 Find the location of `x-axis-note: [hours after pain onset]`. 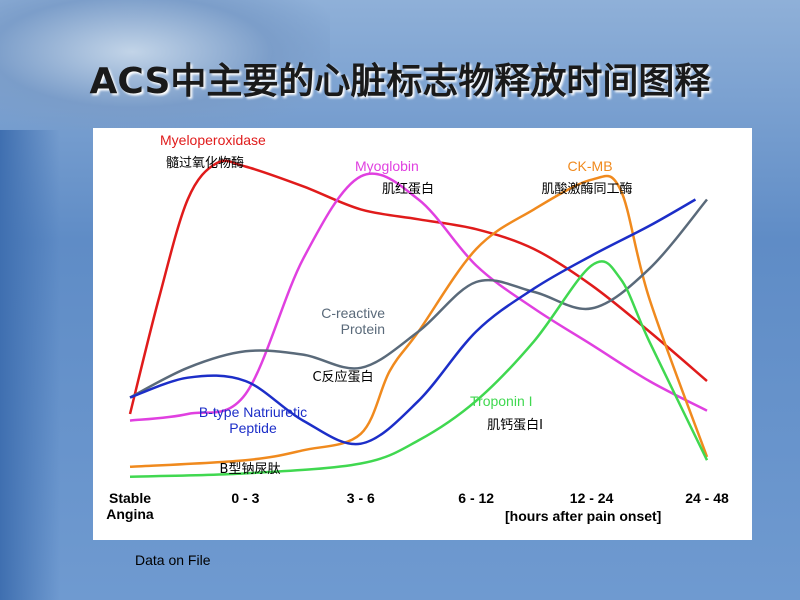

x-axis-note: [hours after pain onset] is located at coordinates (583, 516).